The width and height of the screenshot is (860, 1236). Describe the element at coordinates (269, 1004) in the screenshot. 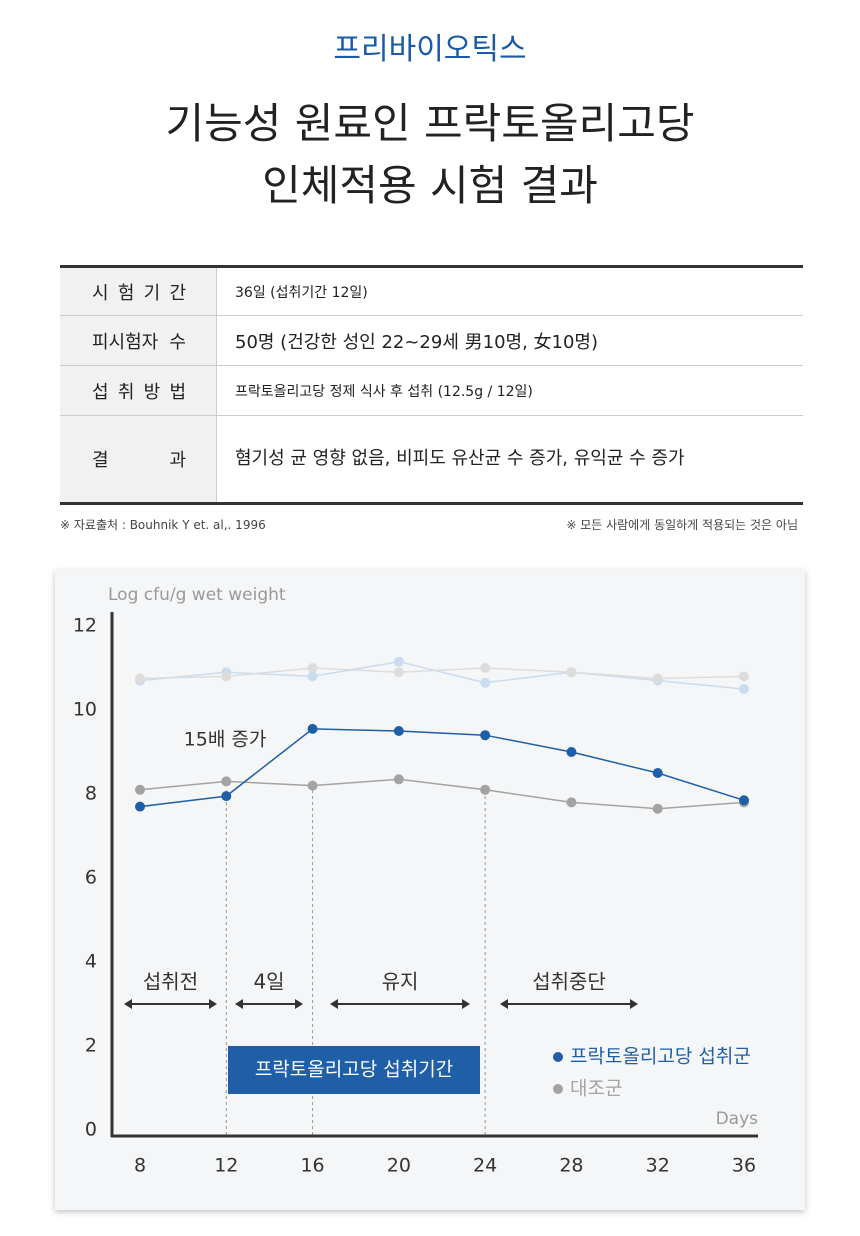

I see `arrow-head` at that location.